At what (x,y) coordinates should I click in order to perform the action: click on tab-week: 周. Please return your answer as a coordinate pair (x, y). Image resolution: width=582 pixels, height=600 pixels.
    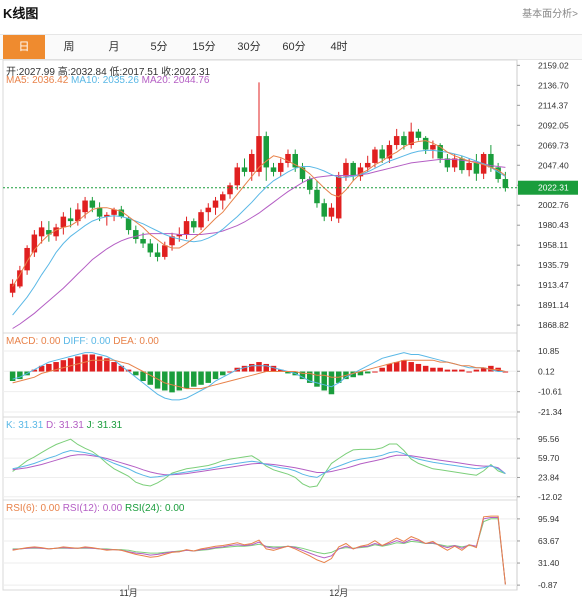
    Looking at the image, I should click on (69, 47).